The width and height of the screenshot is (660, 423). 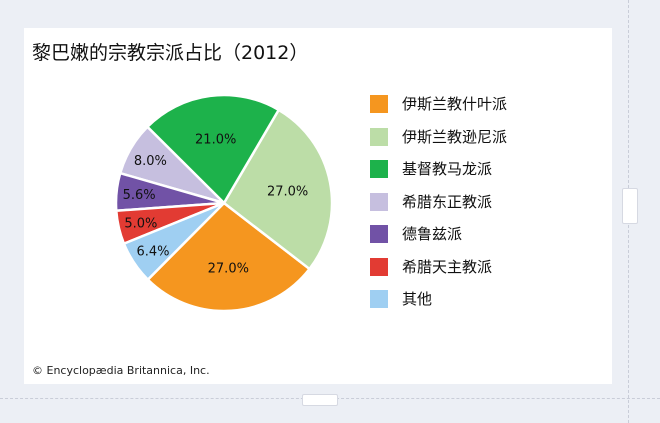 I want to click on legend-item-1: 伊斯兰教逊尼派, so click(x=480, y=137).